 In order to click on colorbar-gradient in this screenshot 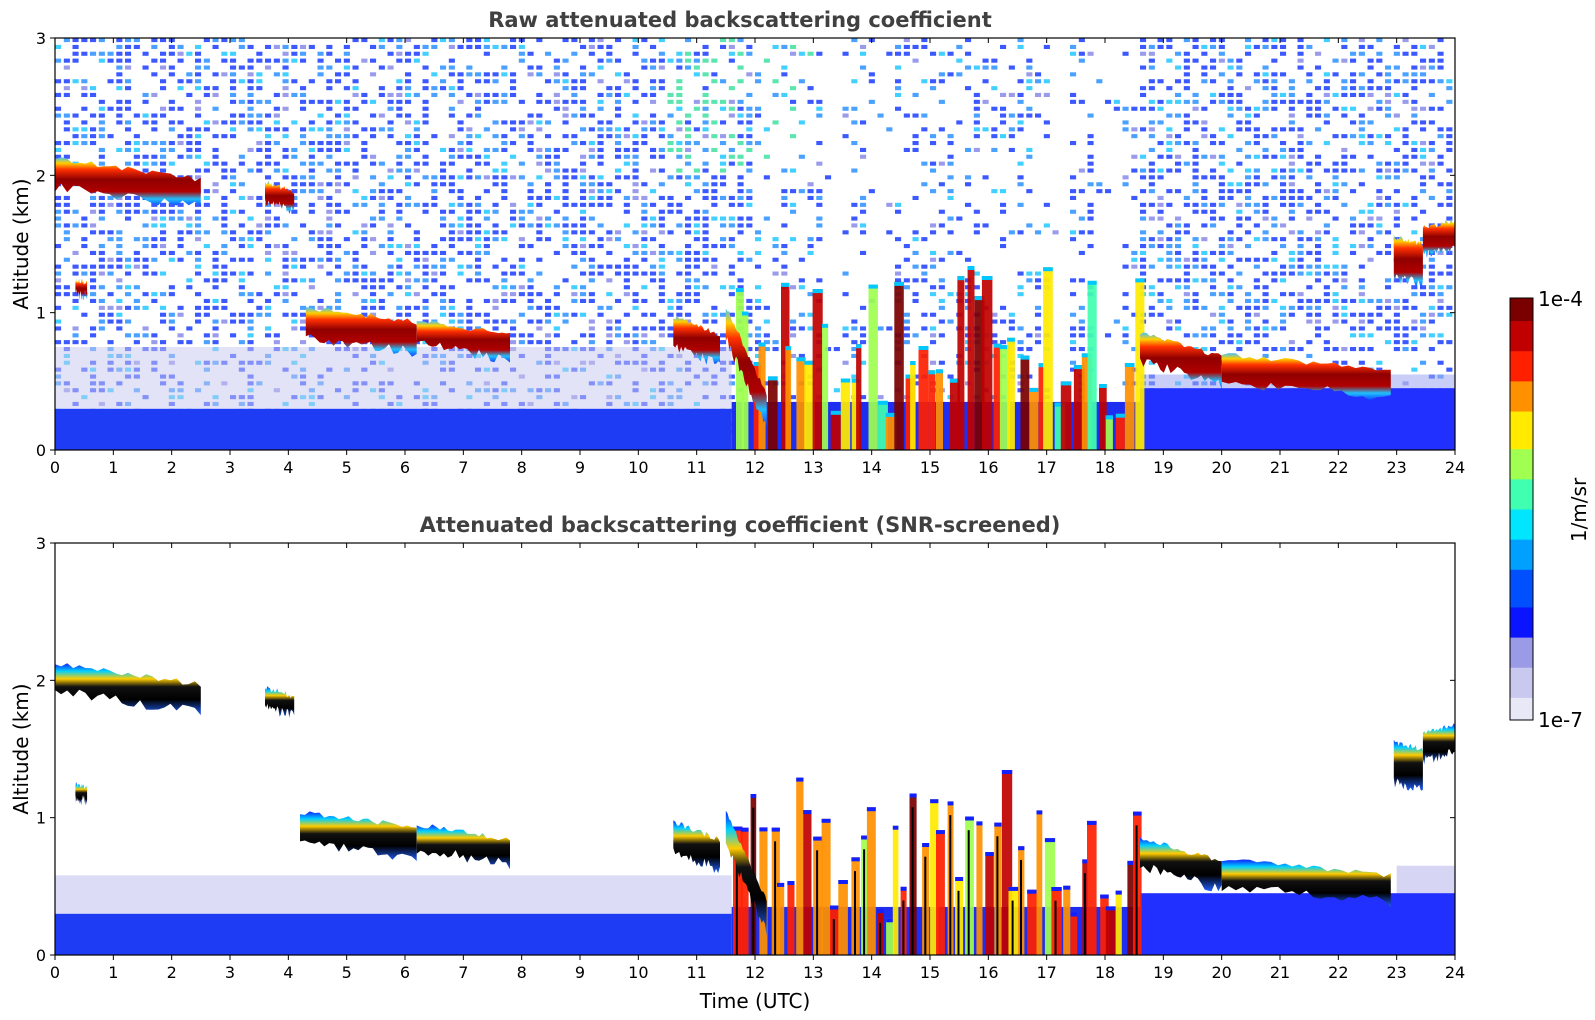, I will do `click(1521, 509)`.